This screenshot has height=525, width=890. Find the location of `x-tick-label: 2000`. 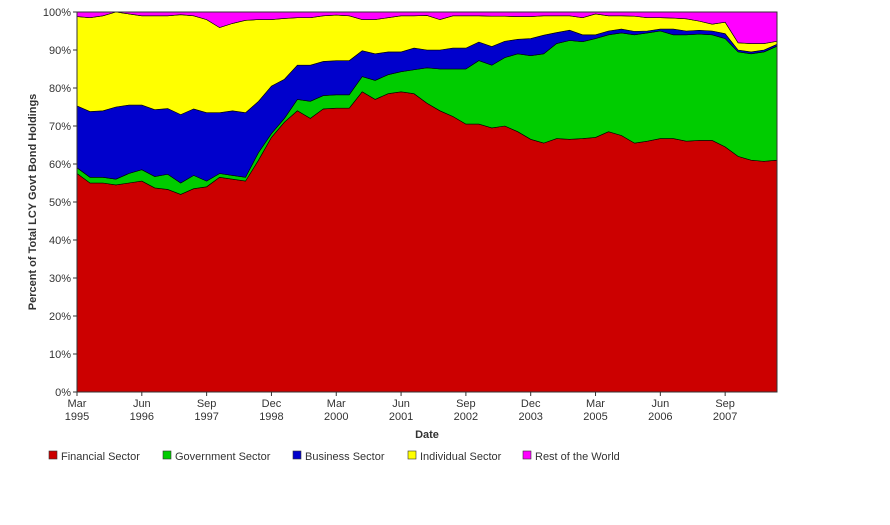

x-tick-label: 2000 is located at coordinates (336, 417).